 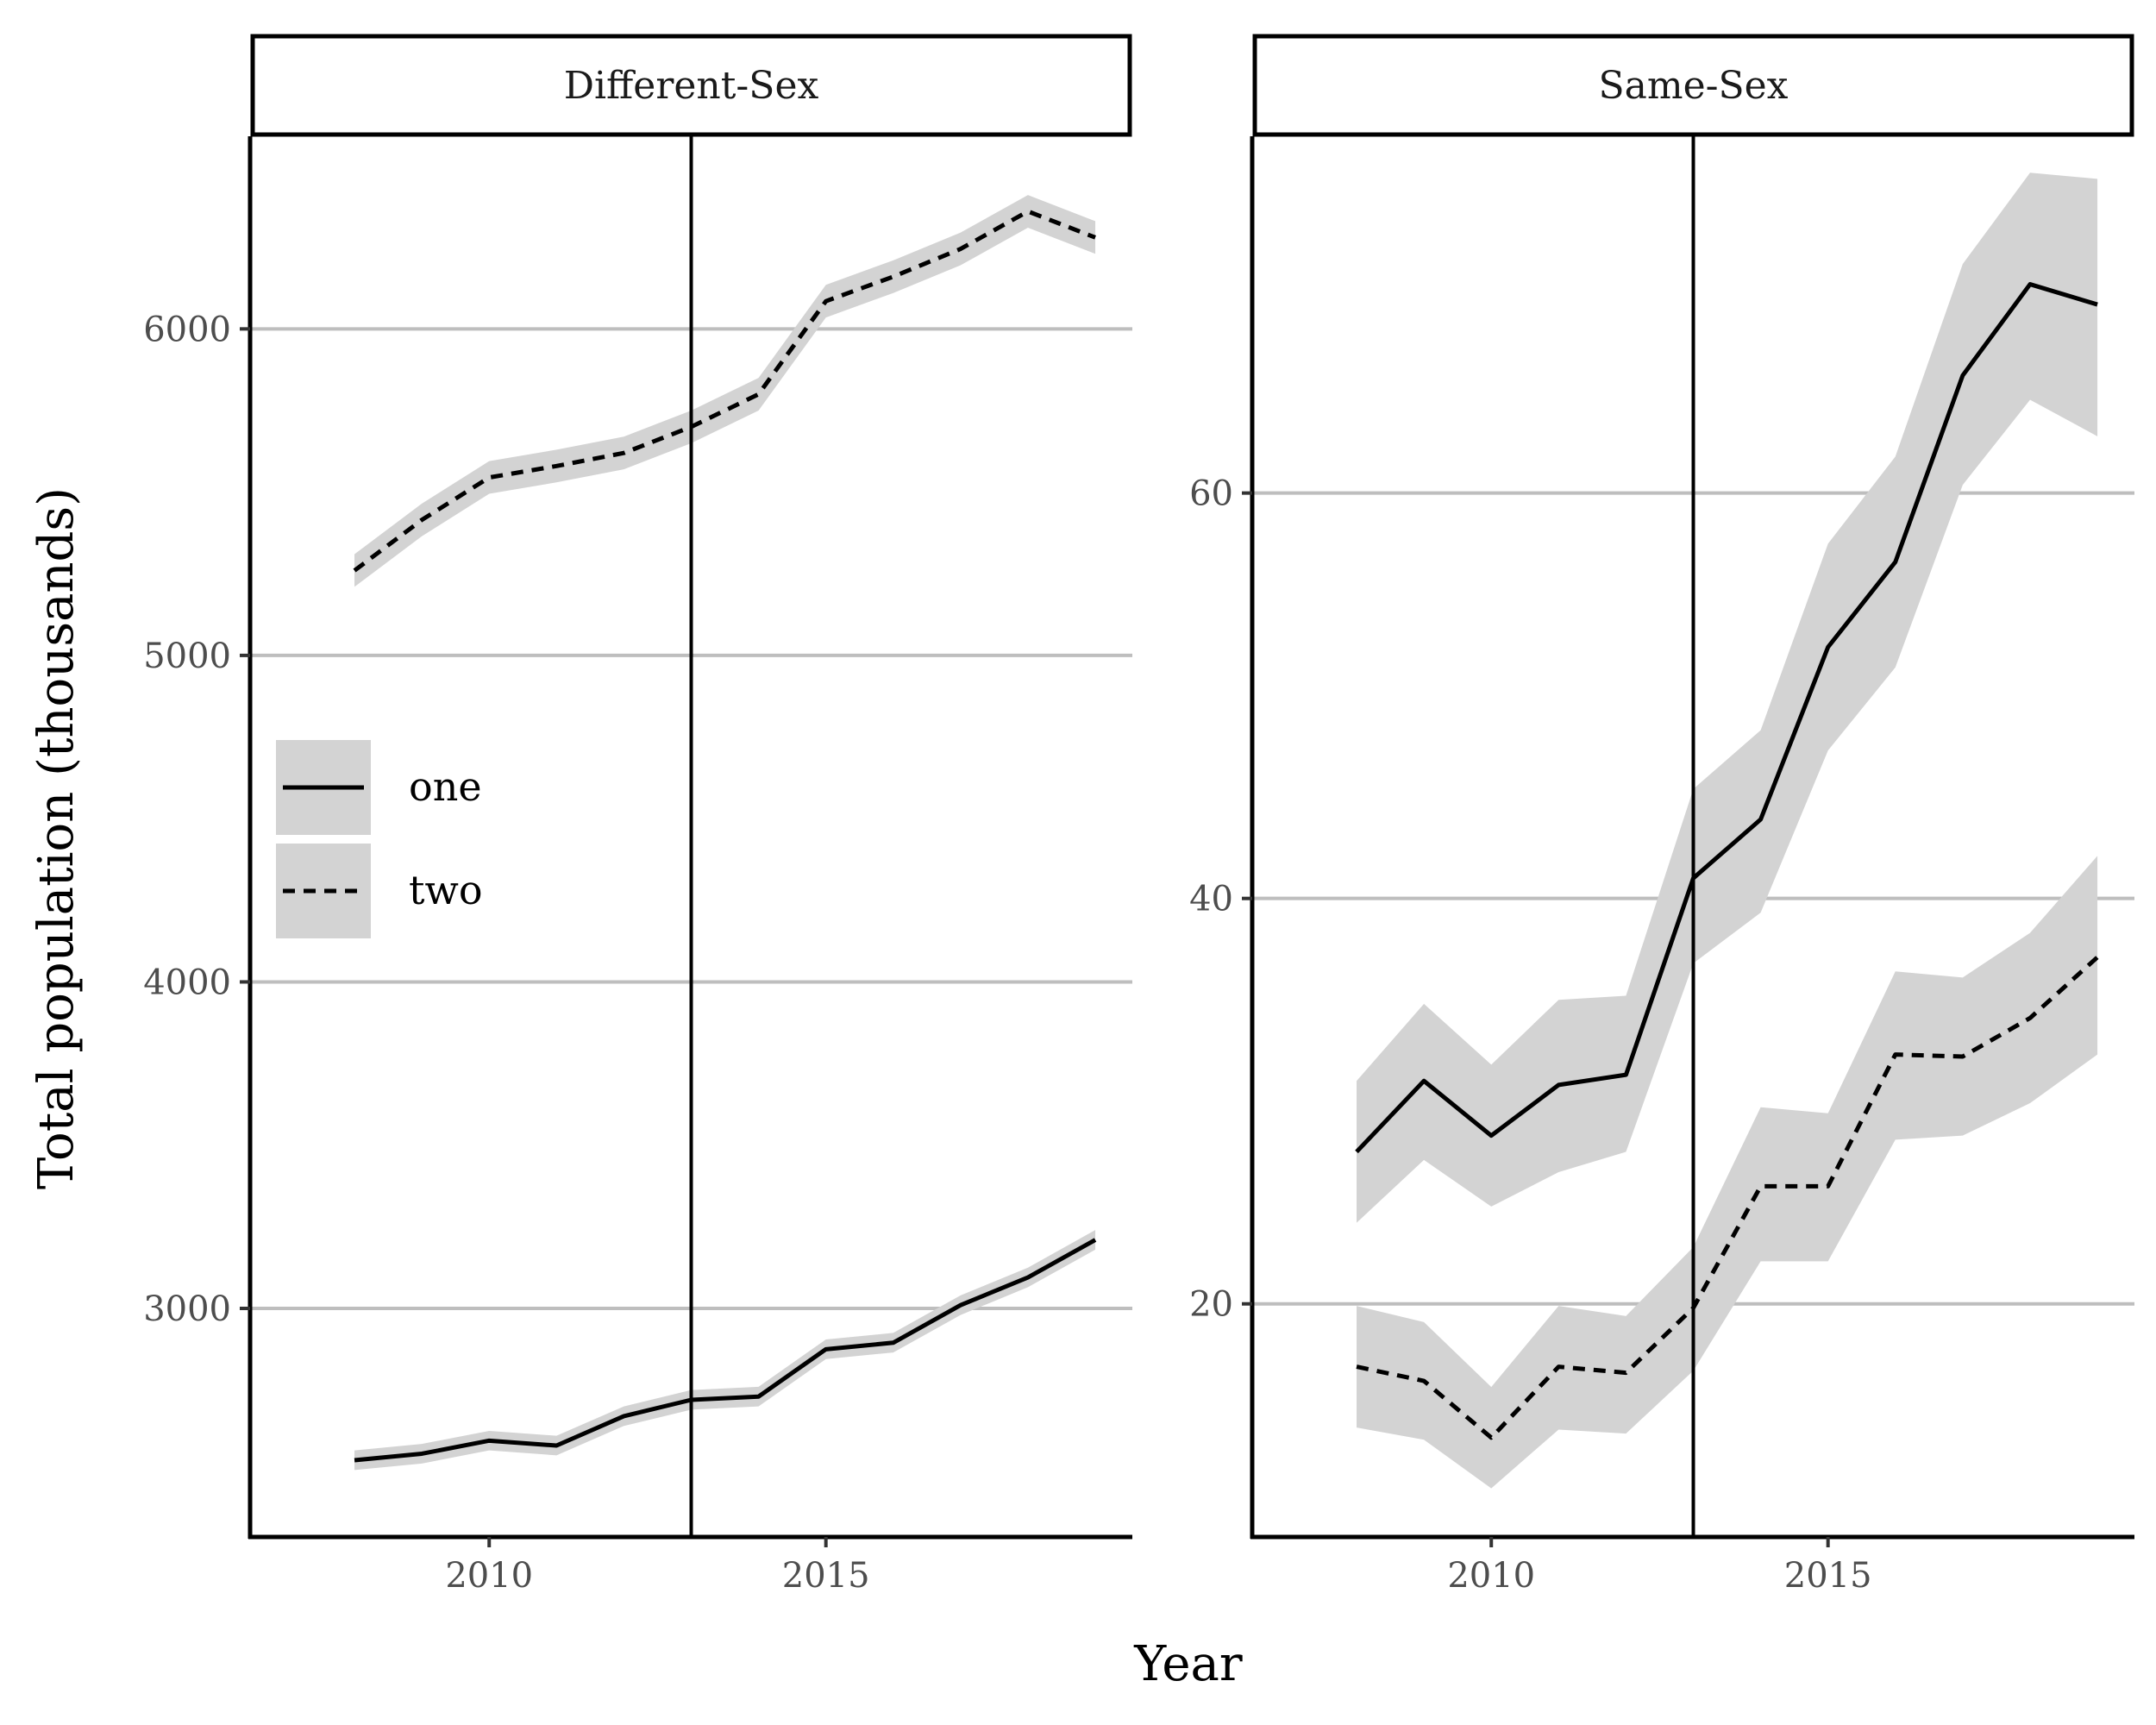 I want to click on legend: one two, so click(x=379, y=839).